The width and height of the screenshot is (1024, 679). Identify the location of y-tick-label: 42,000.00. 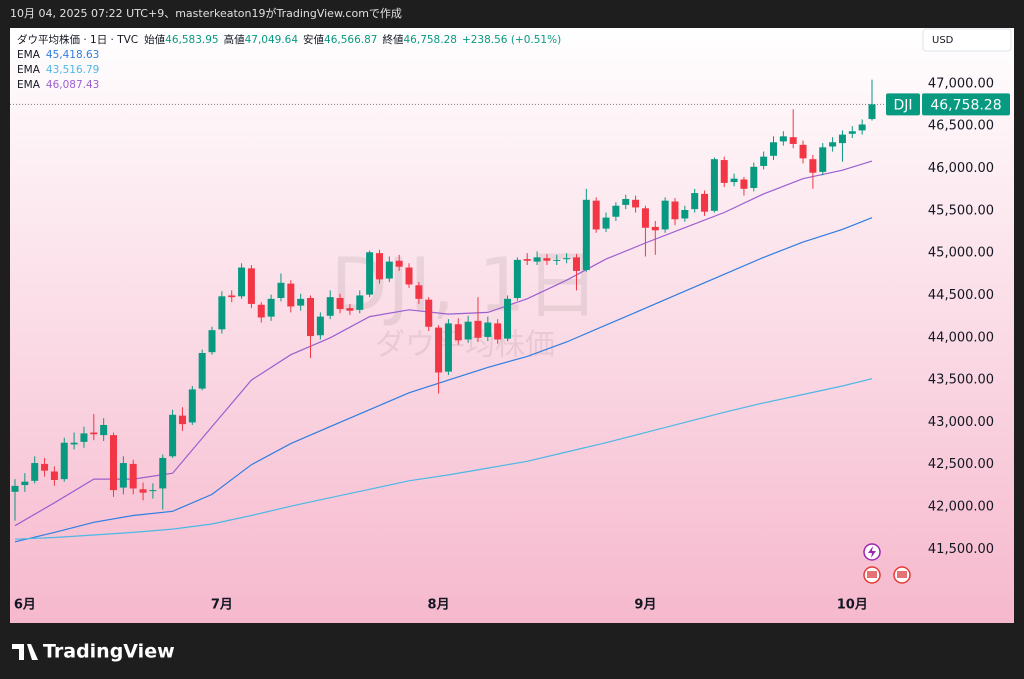
(961, 507).